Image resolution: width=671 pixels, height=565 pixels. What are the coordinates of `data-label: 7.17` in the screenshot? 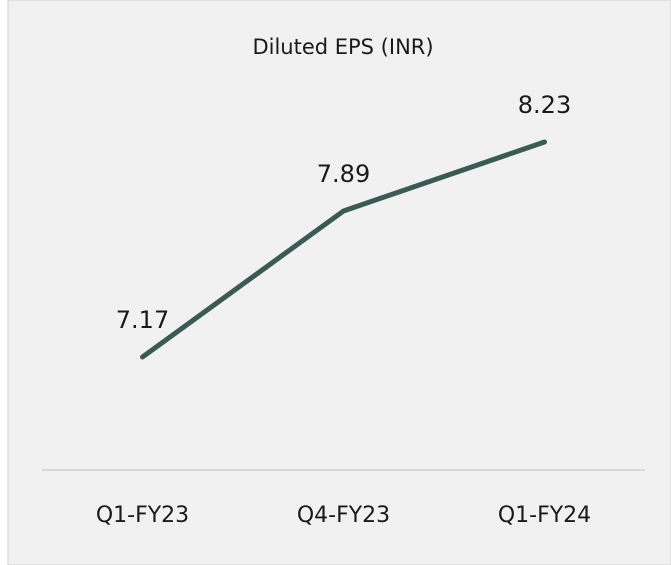 It's located at (142, 320).